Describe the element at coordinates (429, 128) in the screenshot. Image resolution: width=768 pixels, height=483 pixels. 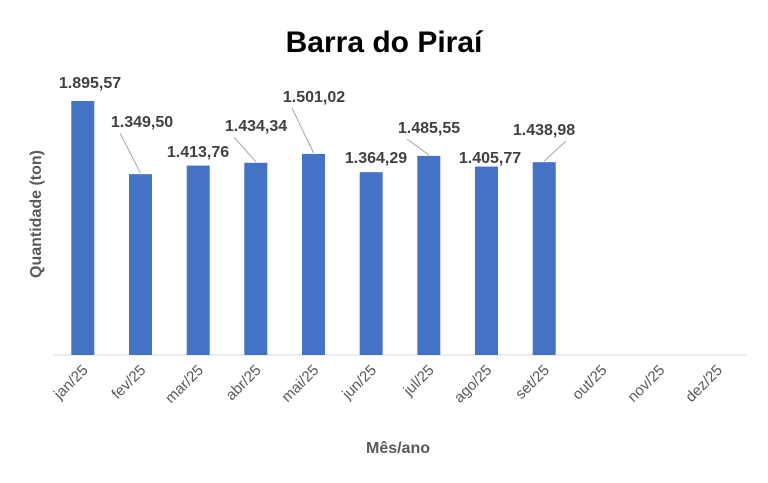
I see `data-label-jul-25: 1.485,55` at that location.